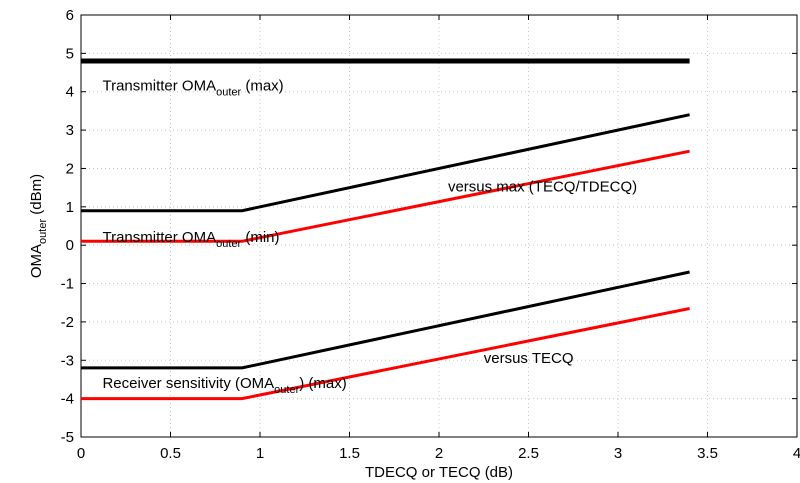 The width and height of the screenshot is (800, 483). I want to click on x-tick-label: 2, so click(439, 453).